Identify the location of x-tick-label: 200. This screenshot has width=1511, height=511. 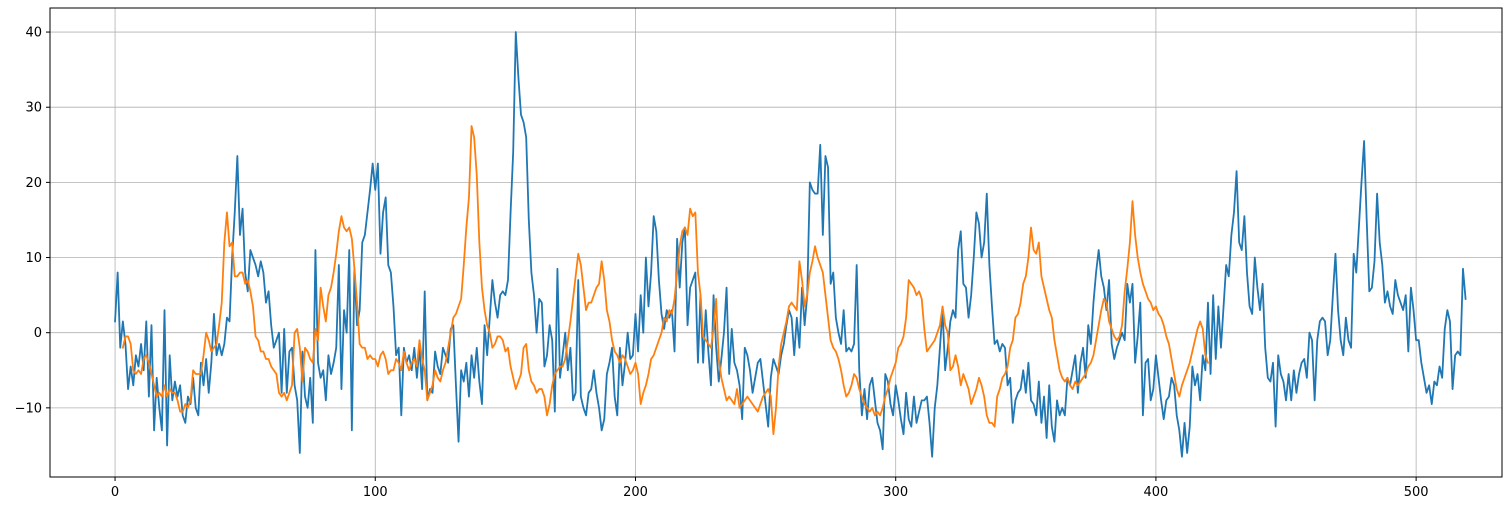
(635, 492).